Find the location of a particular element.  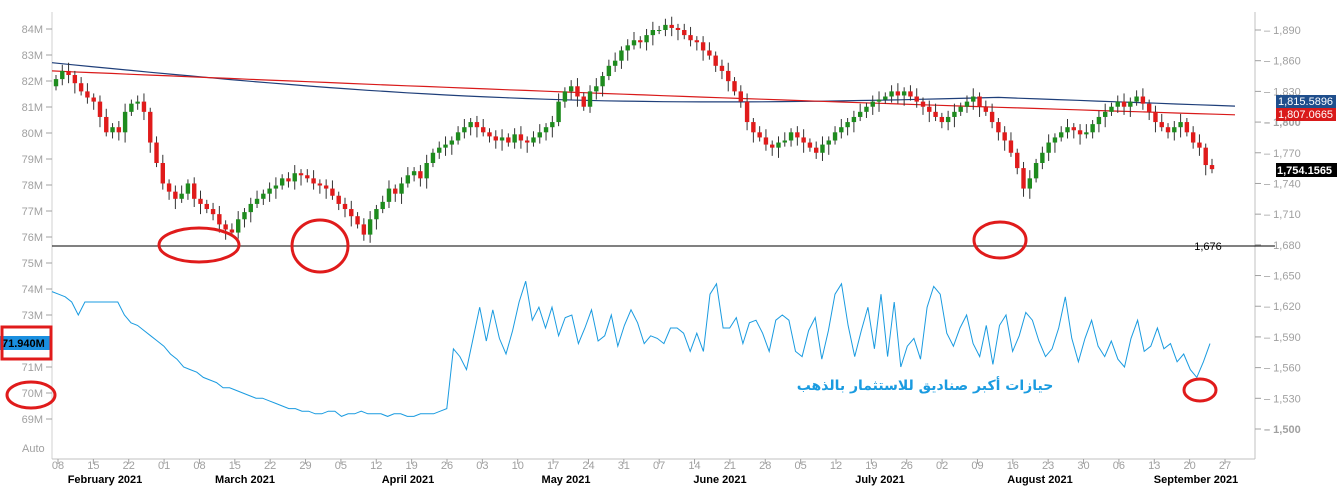

x-day-label: 13 is located at coordinates (1154, 466).